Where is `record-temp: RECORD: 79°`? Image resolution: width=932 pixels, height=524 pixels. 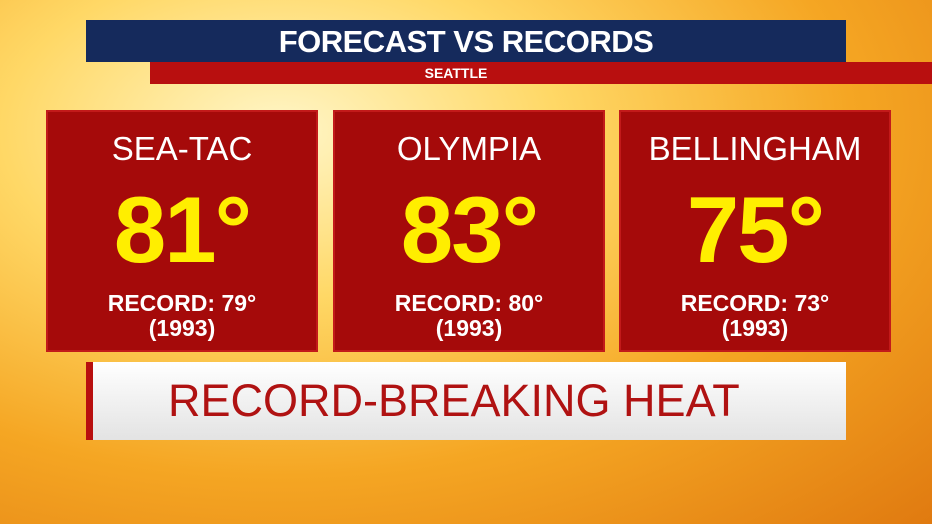 record-temp: RECORD: 79° is located at coordinates (182, 303).